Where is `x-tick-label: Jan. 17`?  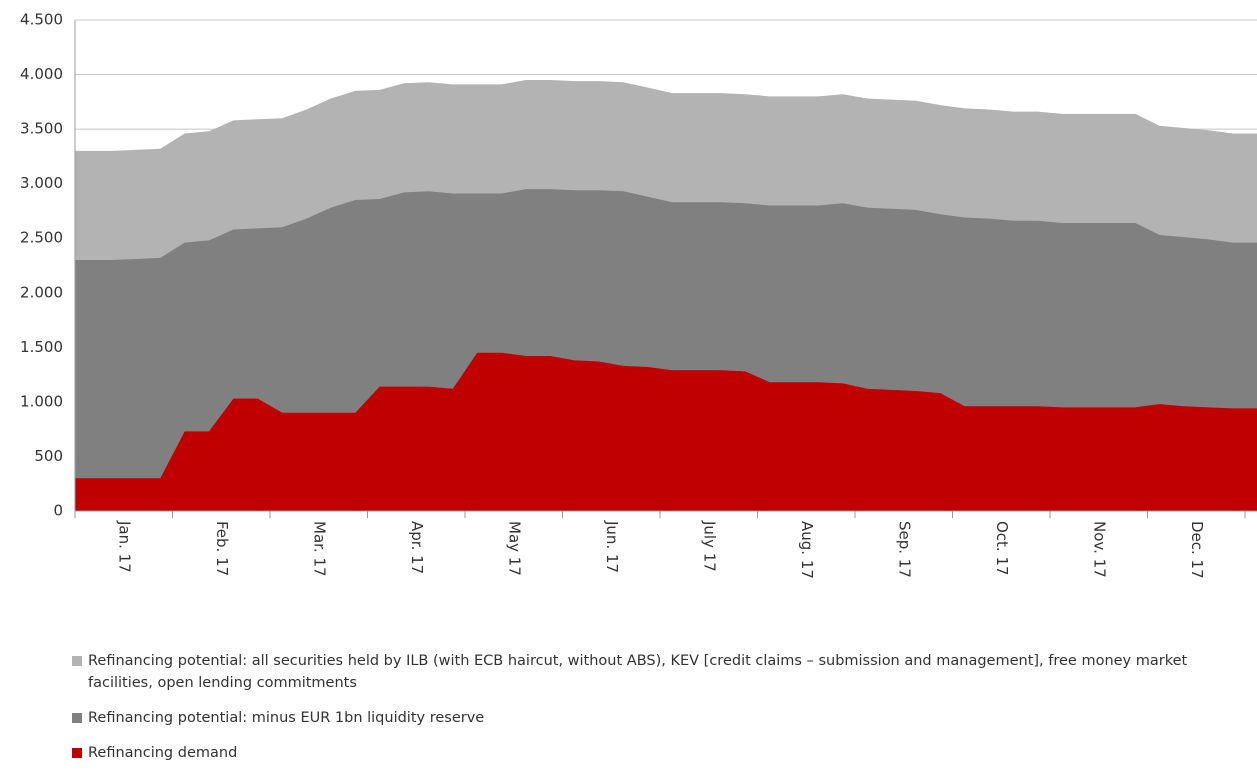
x-tick-label: Jan. 17 is located at coordinates (124, 546).